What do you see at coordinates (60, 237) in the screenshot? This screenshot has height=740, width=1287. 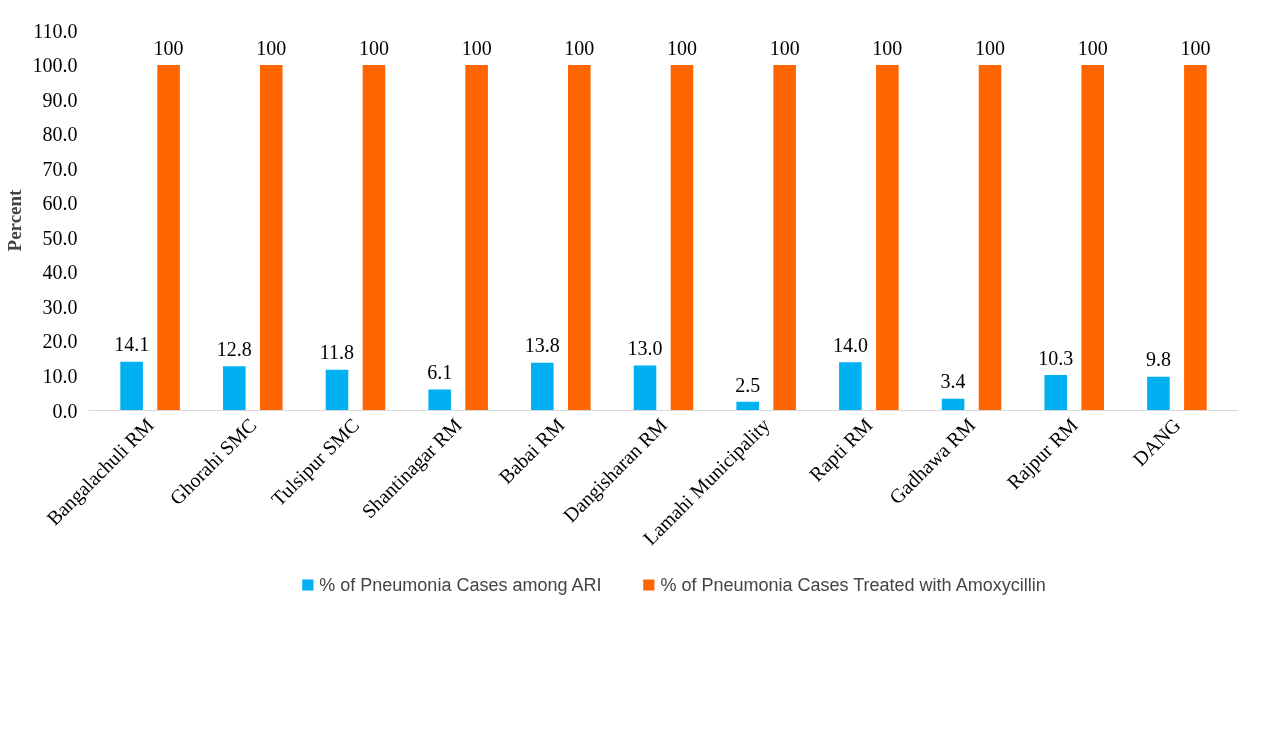 I see `y-tick-label: 50.0` at bounding box center [60, 237].